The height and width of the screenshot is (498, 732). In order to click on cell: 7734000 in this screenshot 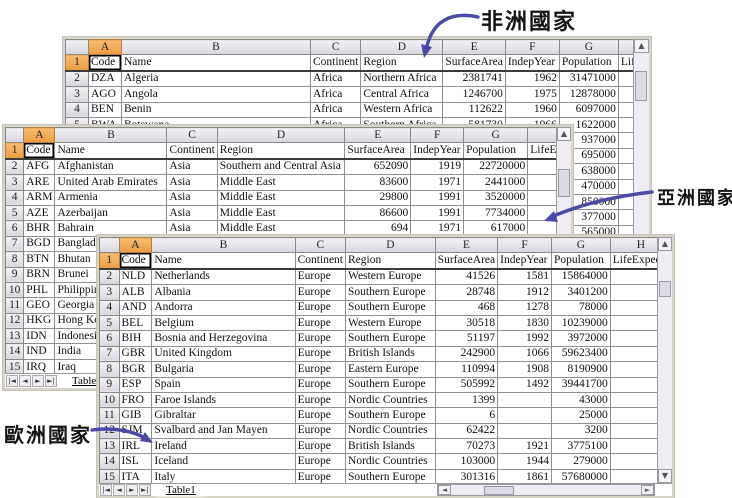, I will do `click(496, 213)`.